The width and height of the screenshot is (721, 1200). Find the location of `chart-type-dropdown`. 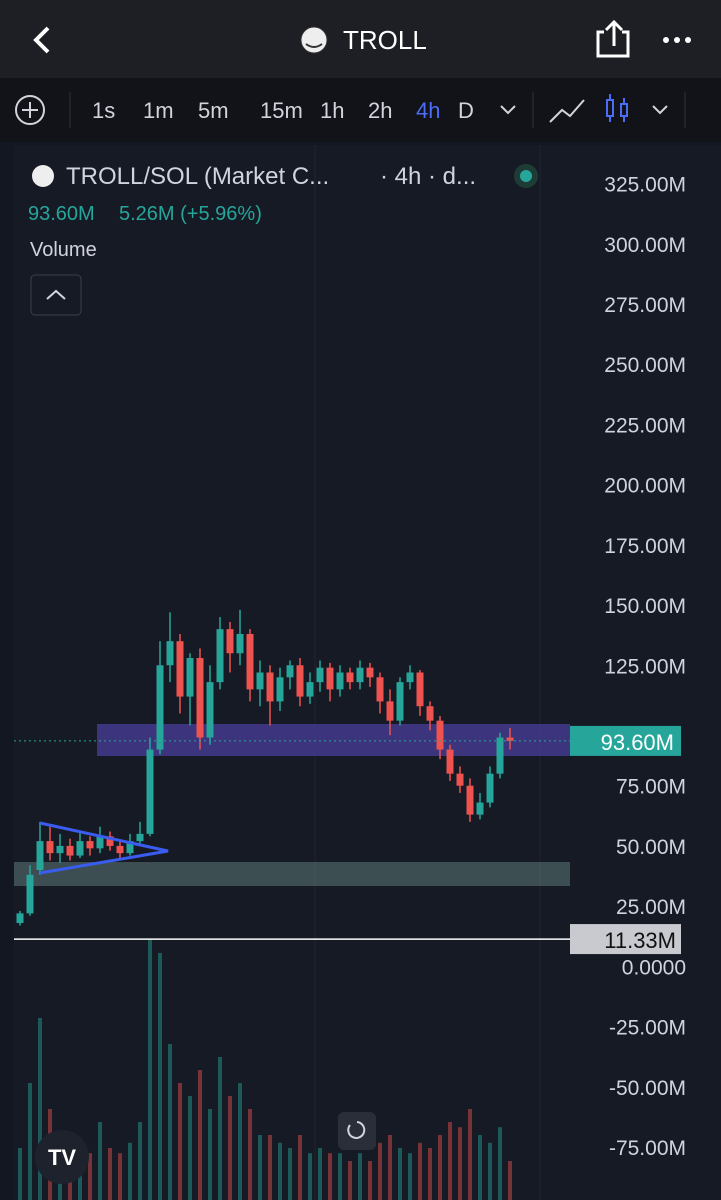

chart-type-dropdown is located at coordinates (660, 110).